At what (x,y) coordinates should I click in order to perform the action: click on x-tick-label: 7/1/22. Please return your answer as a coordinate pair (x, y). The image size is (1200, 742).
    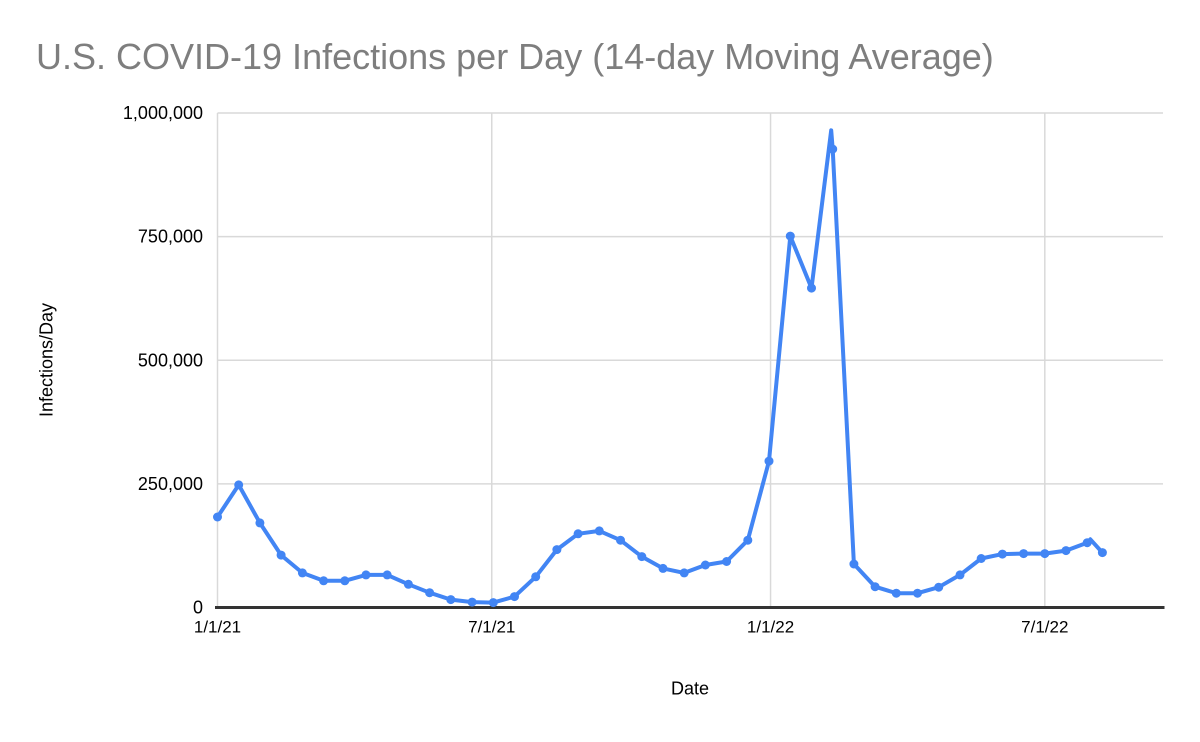
    Looking at the image, I should click on (1044, 627).